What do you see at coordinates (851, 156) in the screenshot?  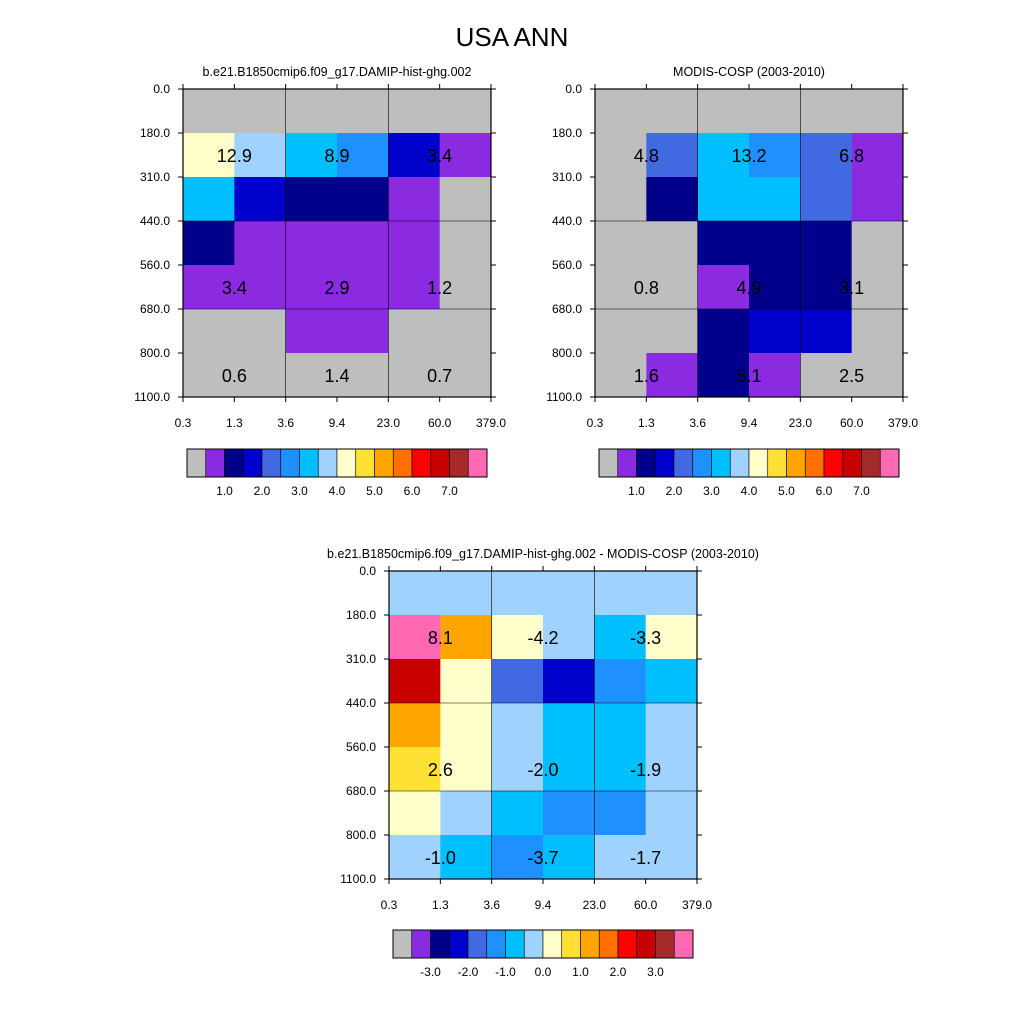 I see `cell-value-label: 6.8` at bounding box center [851, 156].